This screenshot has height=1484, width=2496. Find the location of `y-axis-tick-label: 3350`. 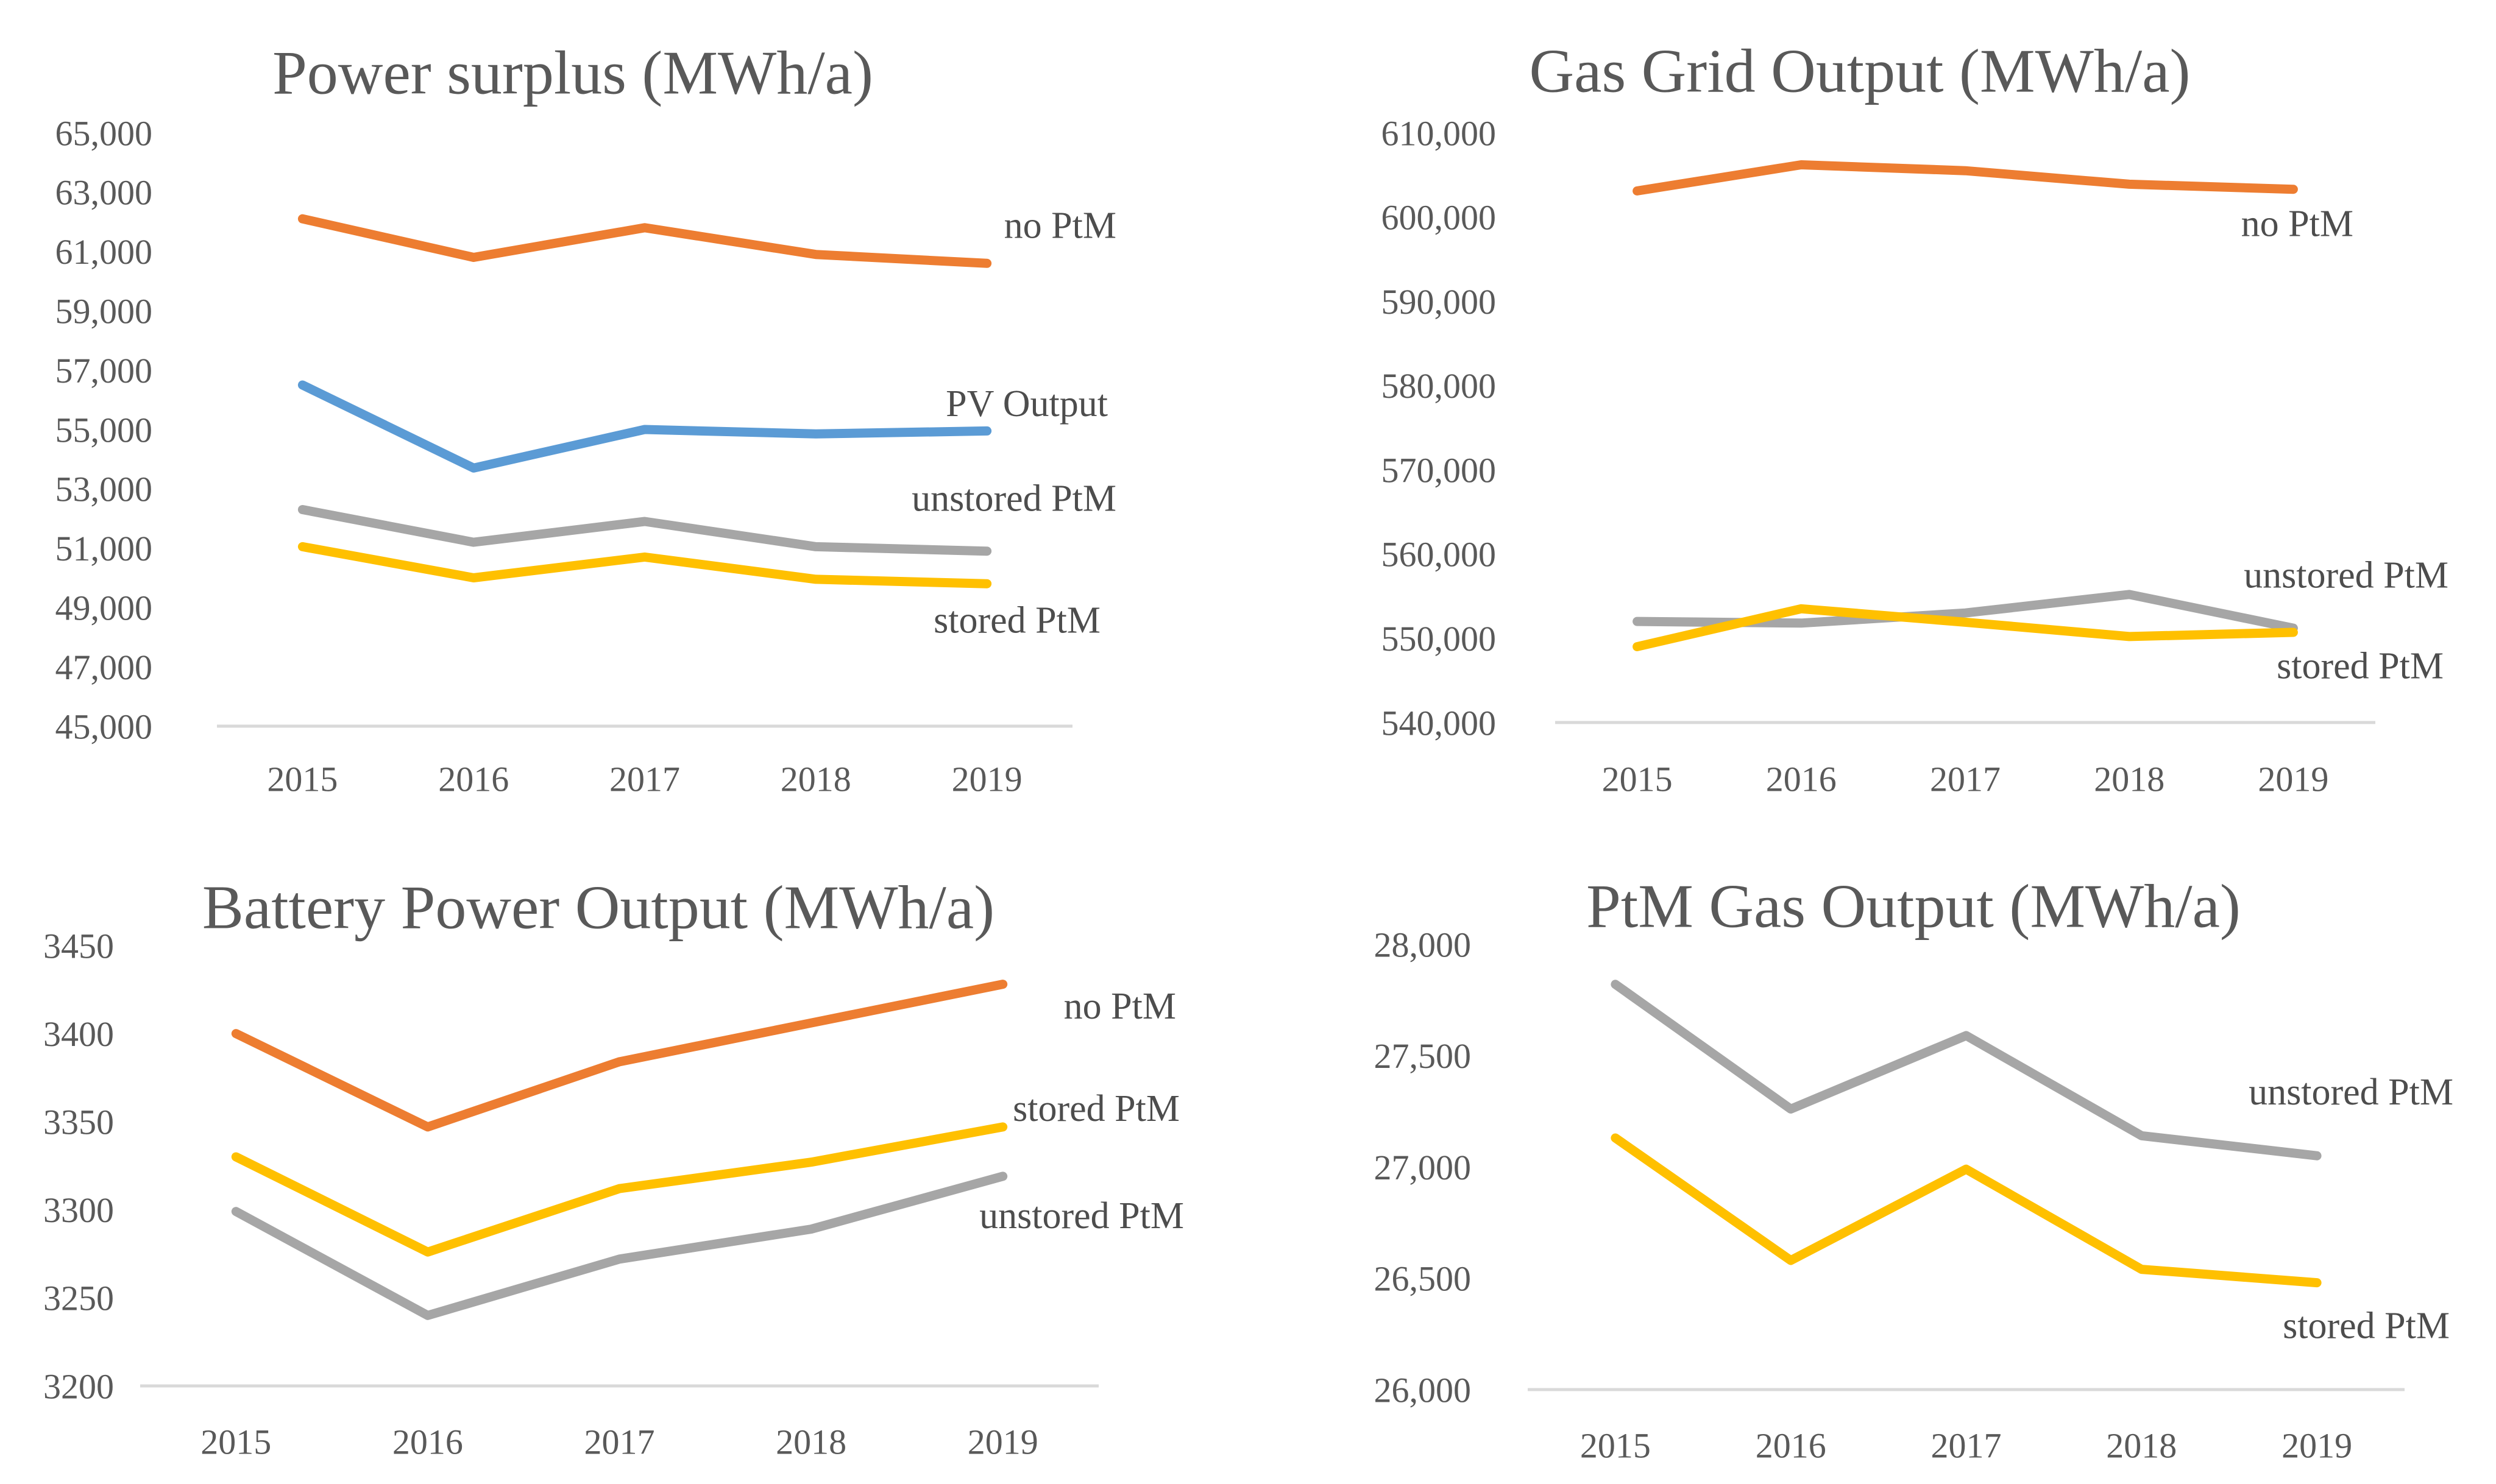

y-axis-tick-label: 3350 is located at coordinates (78, 1123).